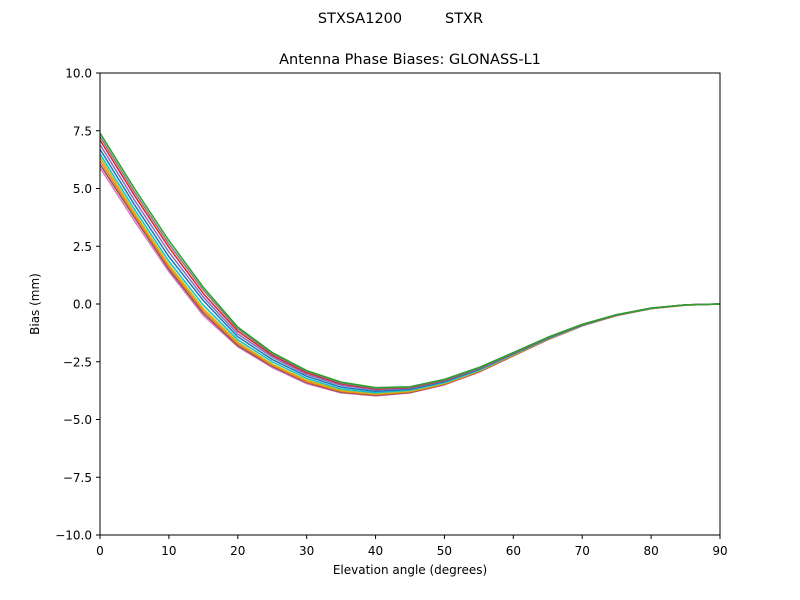 Image resolution: width=800 pixels, height=600 pixels. I want to click on y-tick-label: −5.0, so click(77, 420).